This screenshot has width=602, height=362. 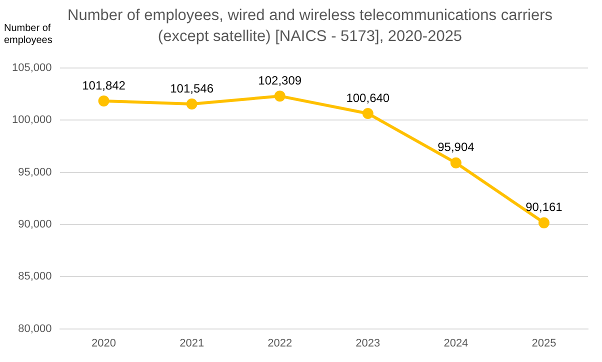 What do you see at coordinates (544, 343) in the screenshot?
I see `x-tick-label: 2025` at bounding box center [544, 343].